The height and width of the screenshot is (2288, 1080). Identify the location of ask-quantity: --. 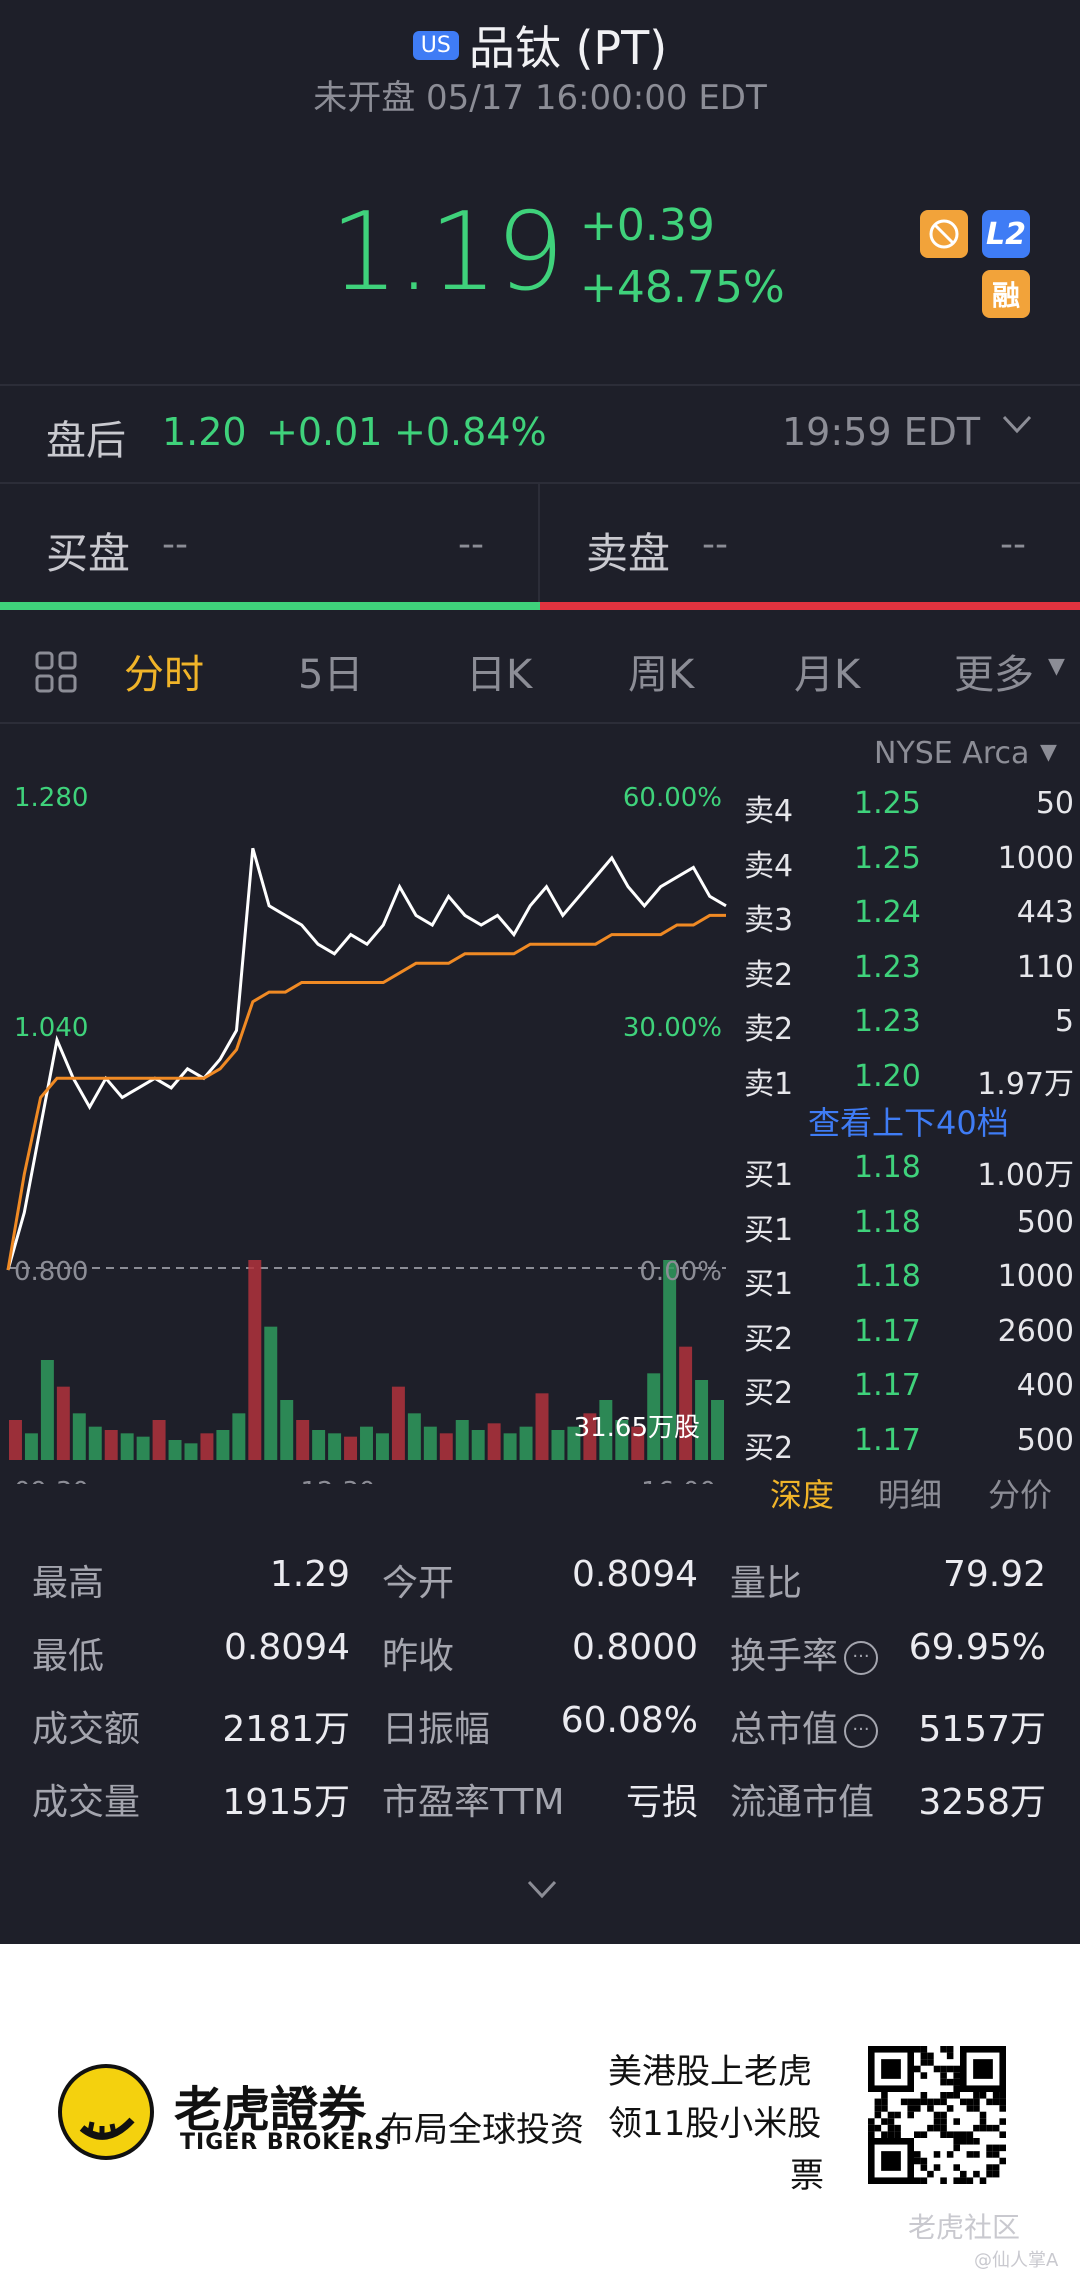
(1013, 544).